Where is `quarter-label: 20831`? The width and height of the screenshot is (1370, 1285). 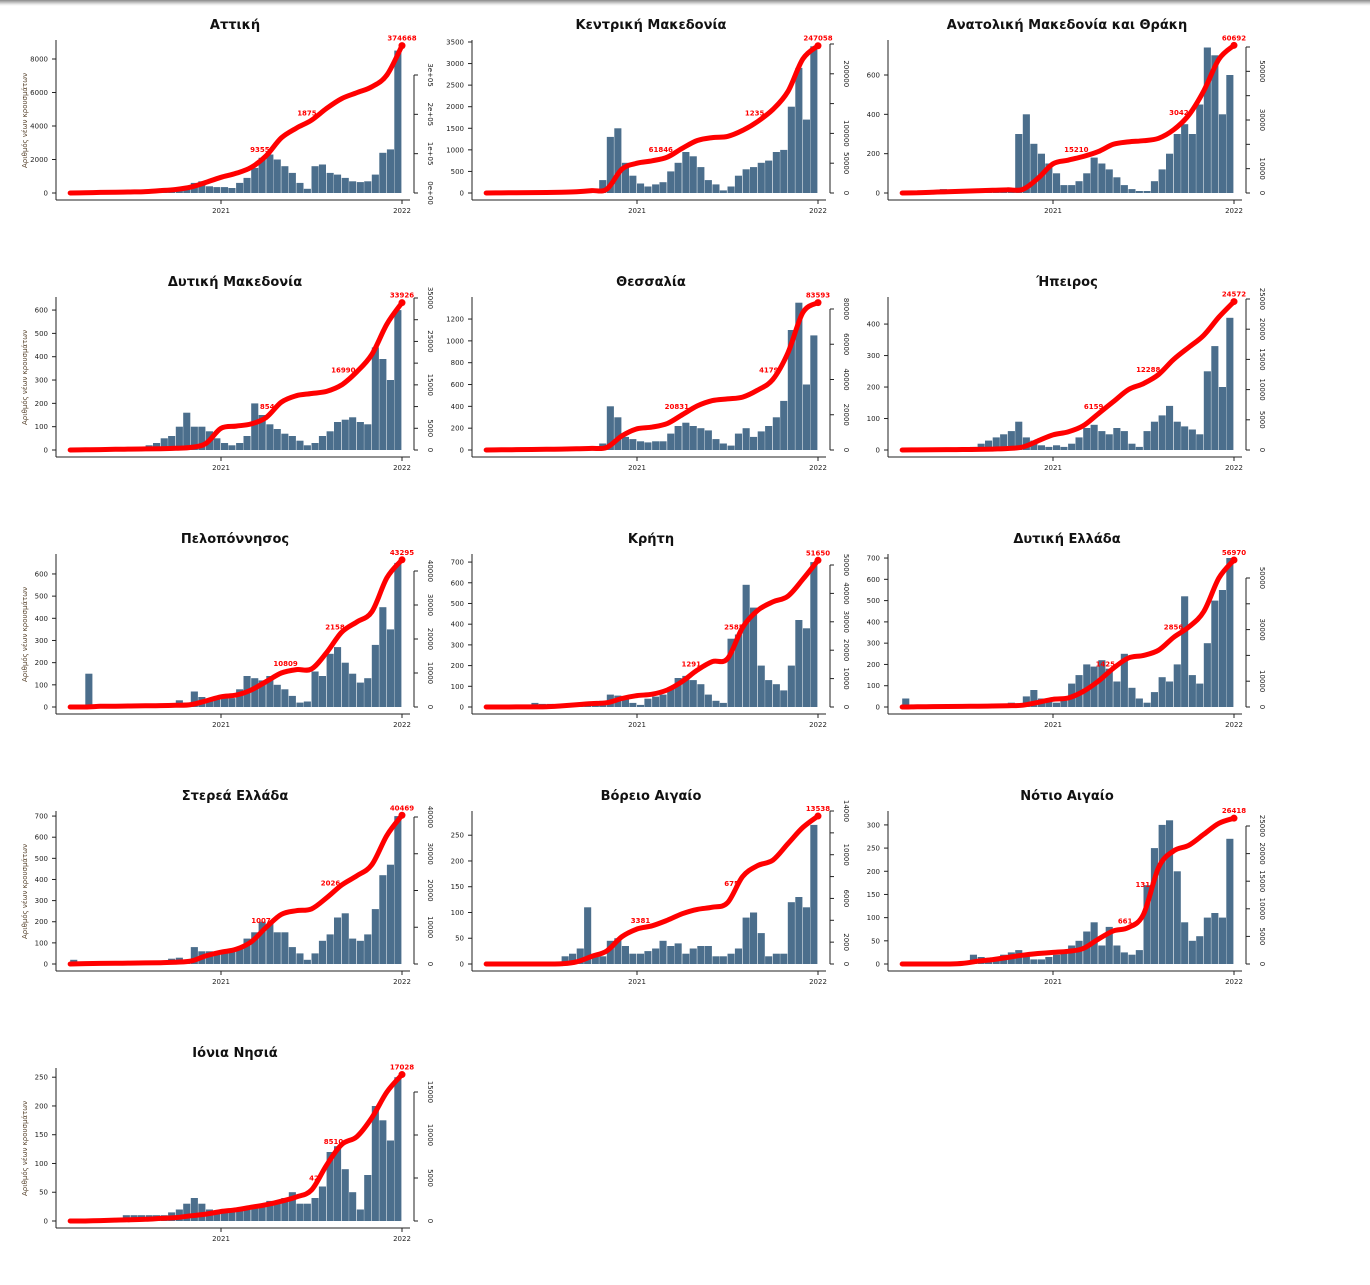 quarter-label: 20831 is located at coordinates (677, 407).